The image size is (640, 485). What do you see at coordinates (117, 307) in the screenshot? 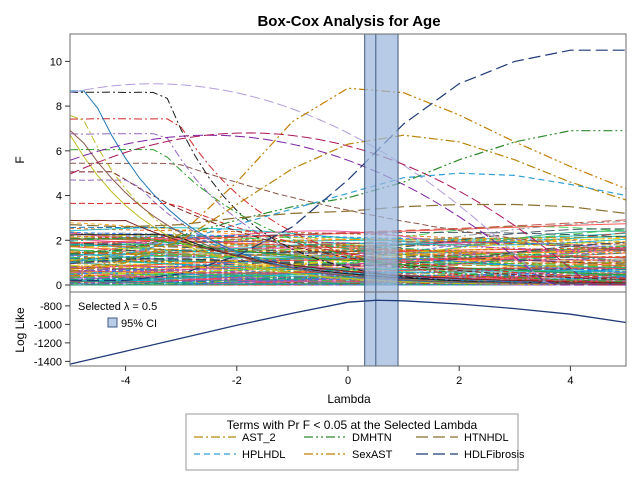
I see `selected-lambda-annotation: Selected λ = 0.5` at bounding box center [117, 307].